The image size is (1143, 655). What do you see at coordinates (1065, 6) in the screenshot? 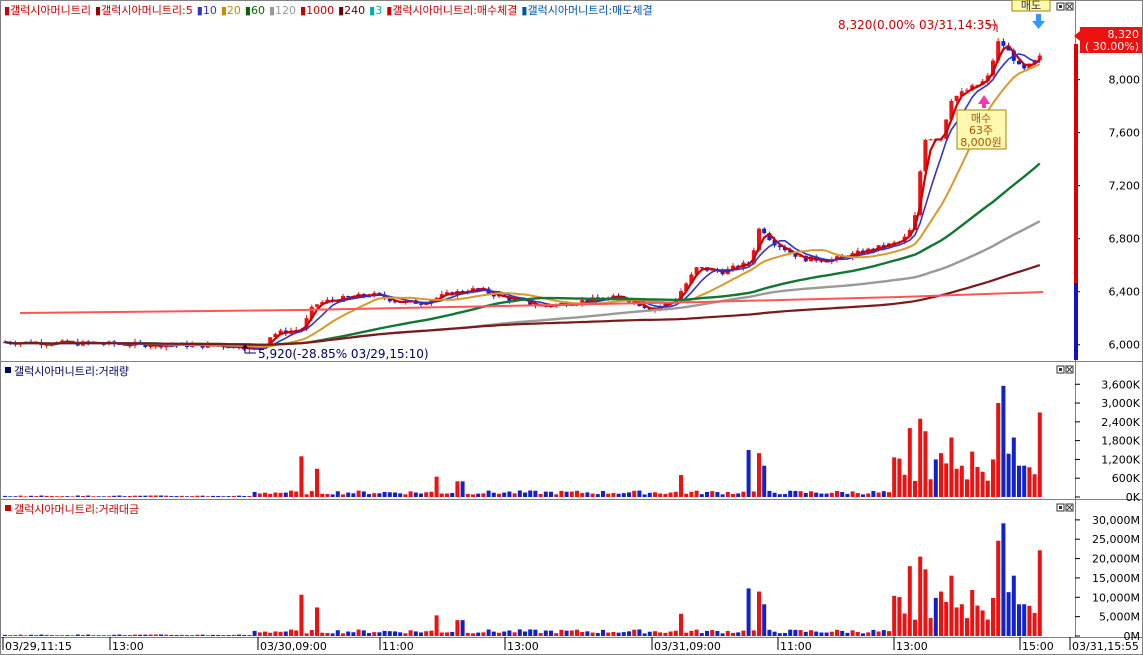
I see `price-pane-buttons` at bounding box center [1065, 6].